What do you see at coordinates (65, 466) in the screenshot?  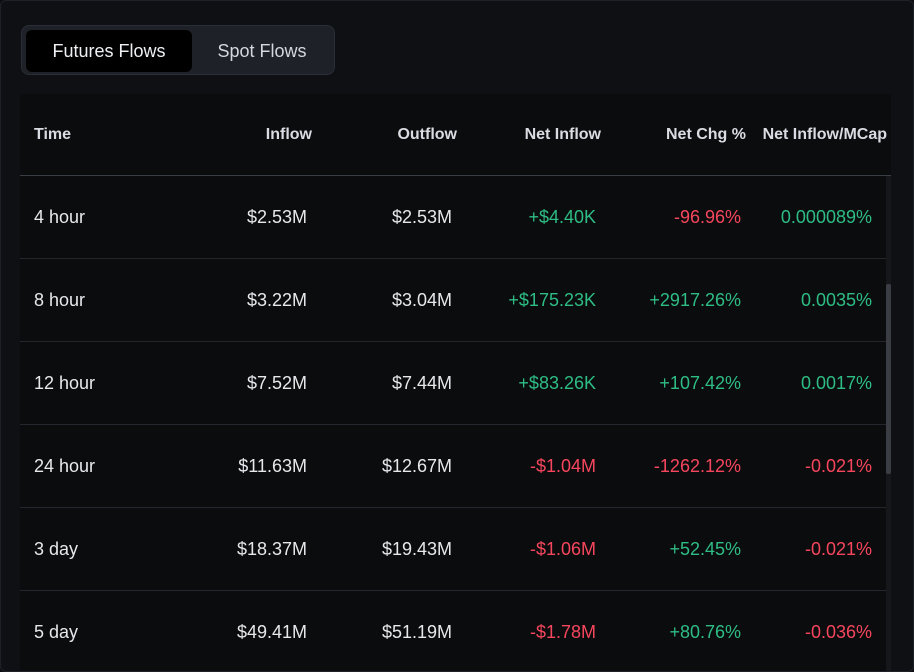 I see `cell-time: 24 hour` at bounding box center [65, 466].